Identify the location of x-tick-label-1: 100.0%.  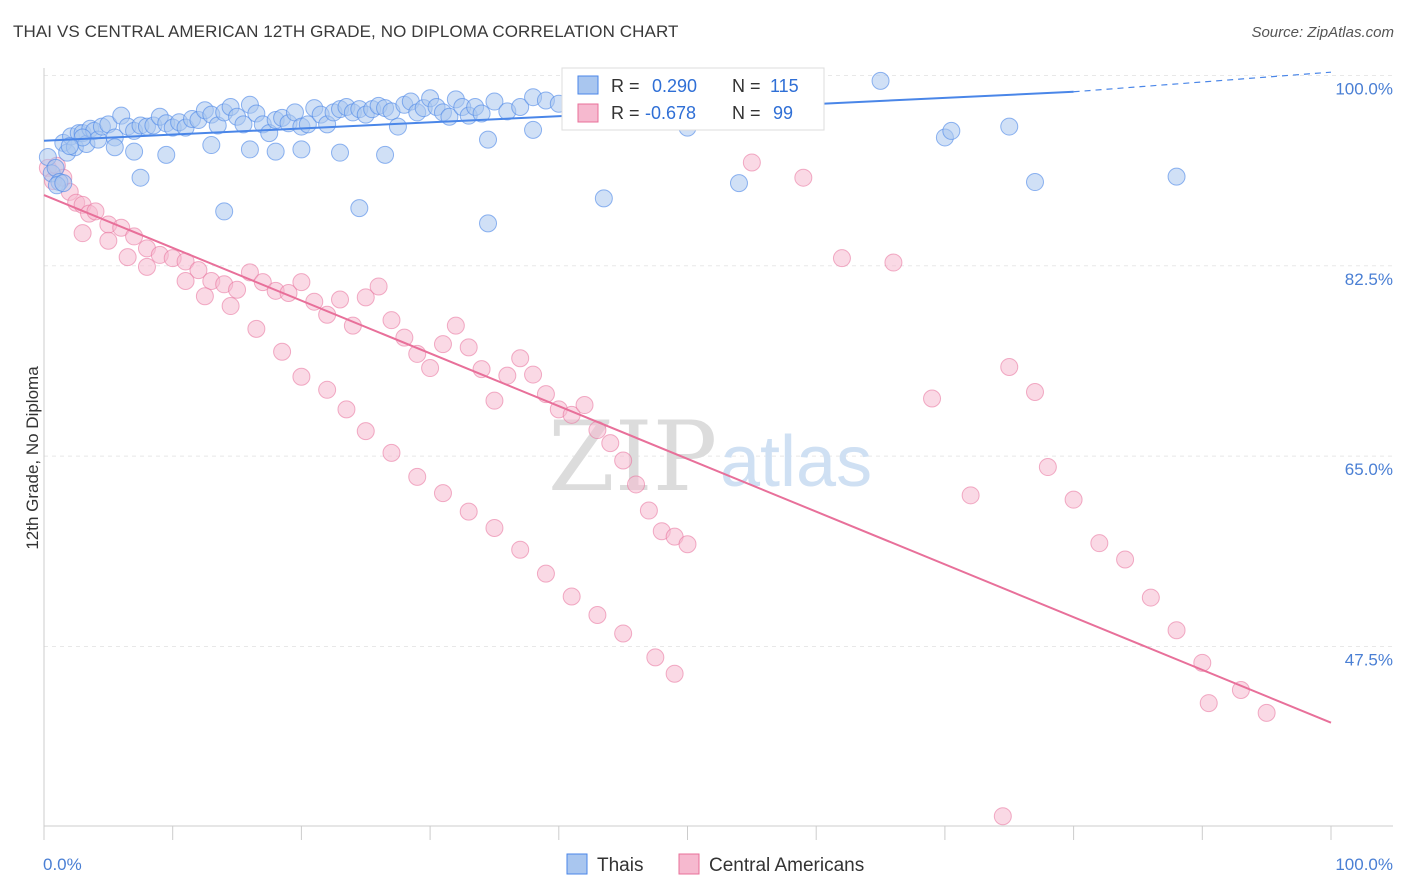
(1364, 864).